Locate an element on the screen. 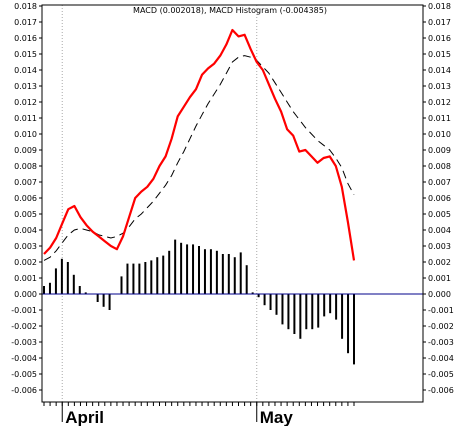  y-tick-label-right: 0.016 is located at coordinates (439, 38).